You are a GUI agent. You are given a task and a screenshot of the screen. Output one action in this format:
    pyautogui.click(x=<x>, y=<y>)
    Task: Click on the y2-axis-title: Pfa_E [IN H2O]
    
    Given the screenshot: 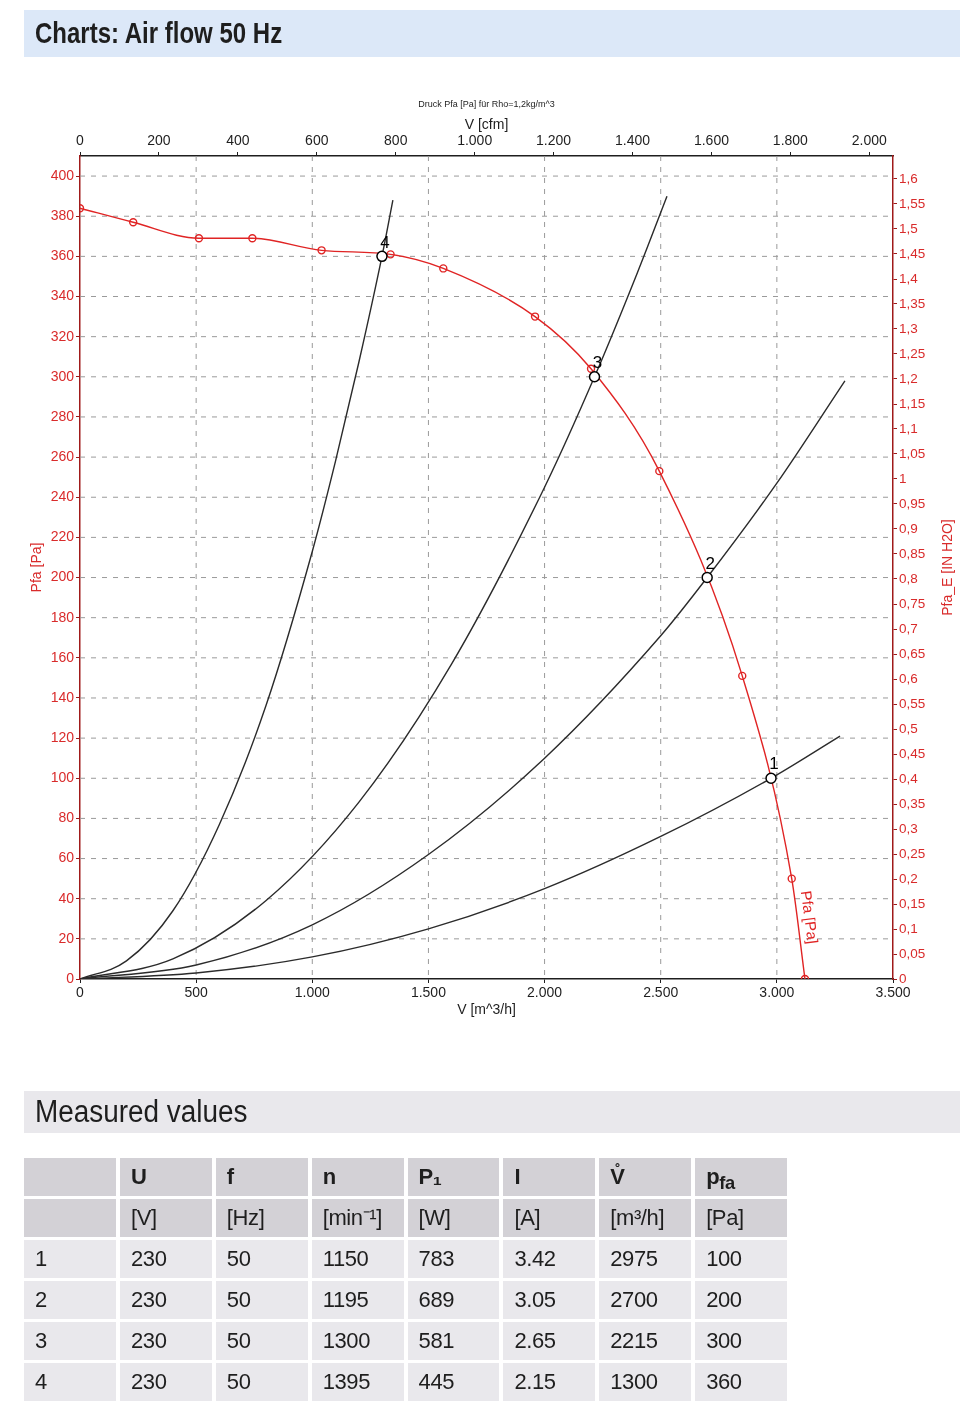 What is the action you would take?
    pyautogui.click(x=946, y=567)
    